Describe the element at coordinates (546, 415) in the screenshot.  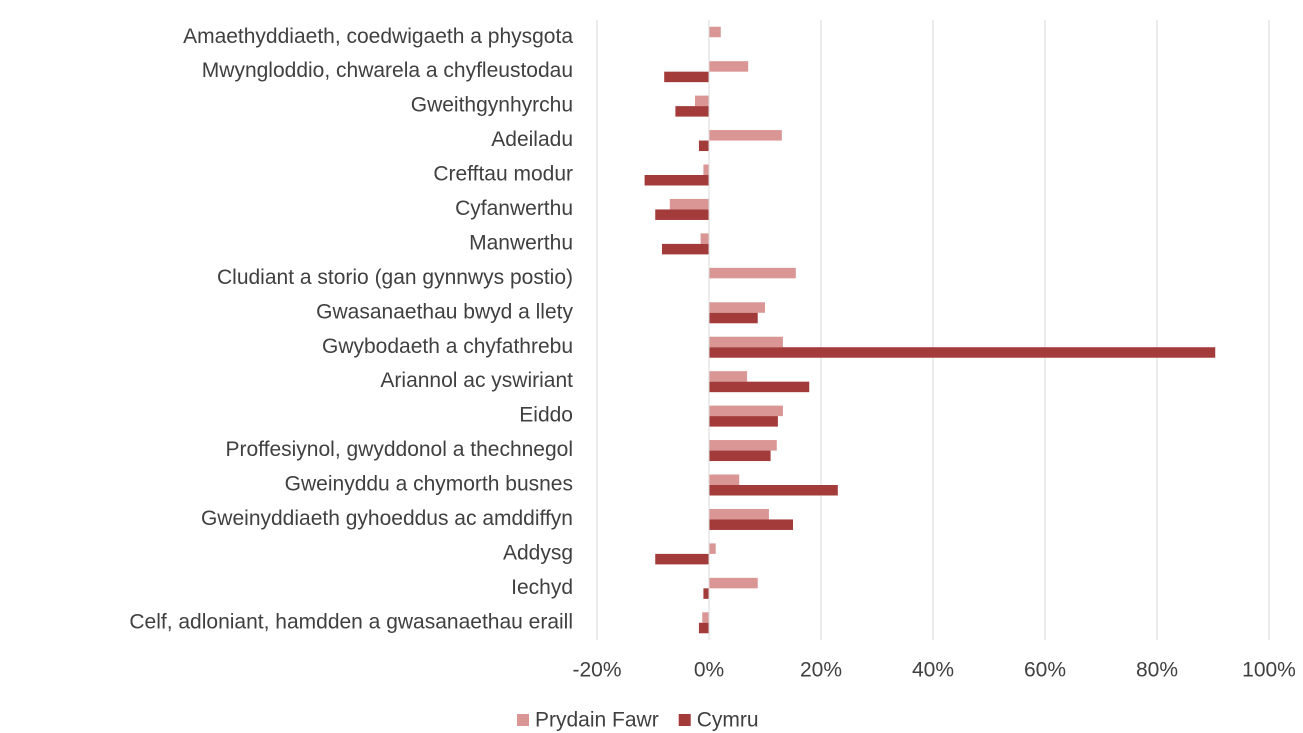
I see `y-tick-label: Eiddo` at that location.